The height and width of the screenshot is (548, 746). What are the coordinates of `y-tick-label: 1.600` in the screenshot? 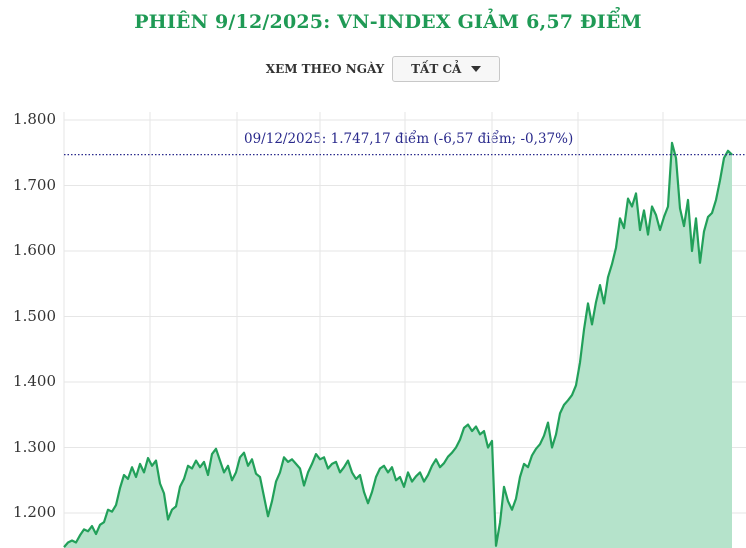 It's located at (34, 250).